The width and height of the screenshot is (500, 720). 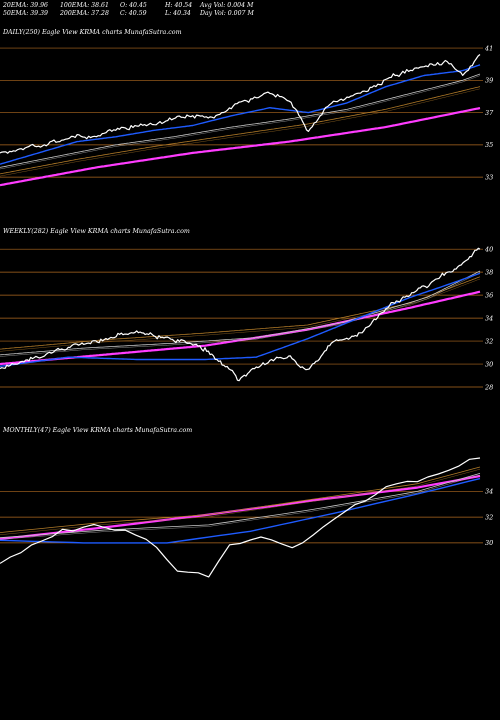 I want to click on monthly-ema50-line, so click(x=240, y=506).